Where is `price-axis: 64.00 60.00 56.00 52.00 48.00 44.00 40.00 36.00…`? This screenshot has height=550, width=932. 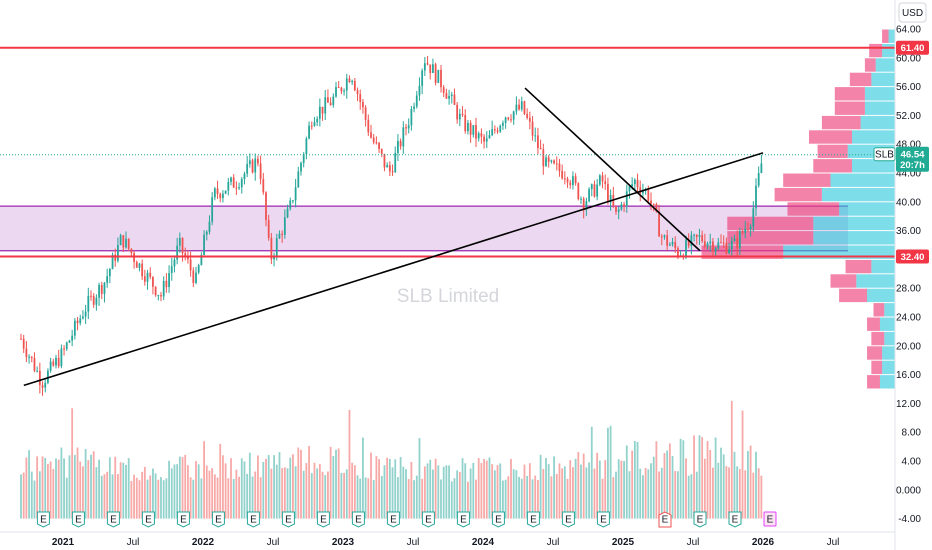 price-axis: 64.00 60.00 56.00 52.00 48.00 44.00 40.00 36.00… is located at coordinates (908, 275).